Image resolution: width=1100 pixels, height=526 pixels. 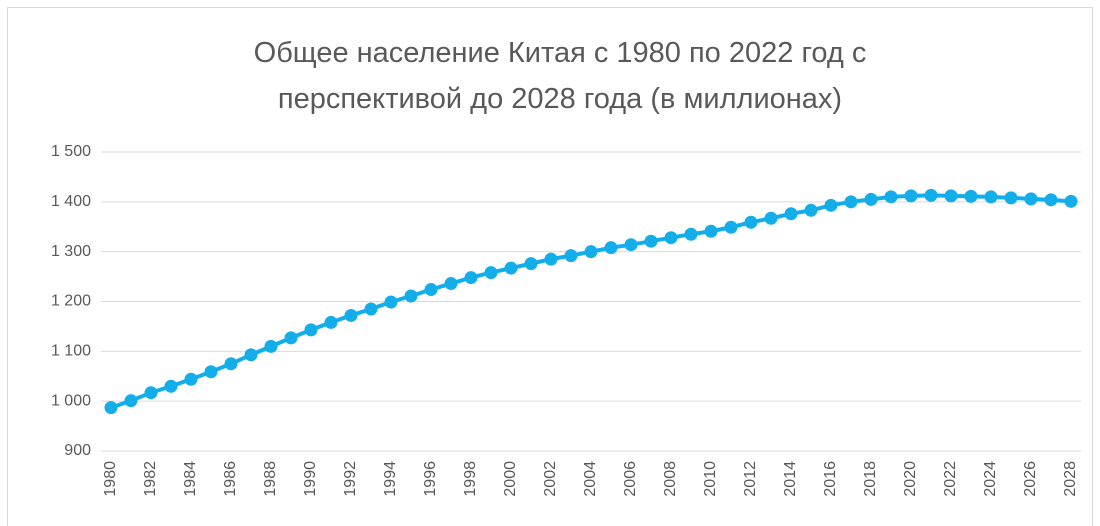 I want to click on x-tick-label: 2018, so click(x=870, y=479).